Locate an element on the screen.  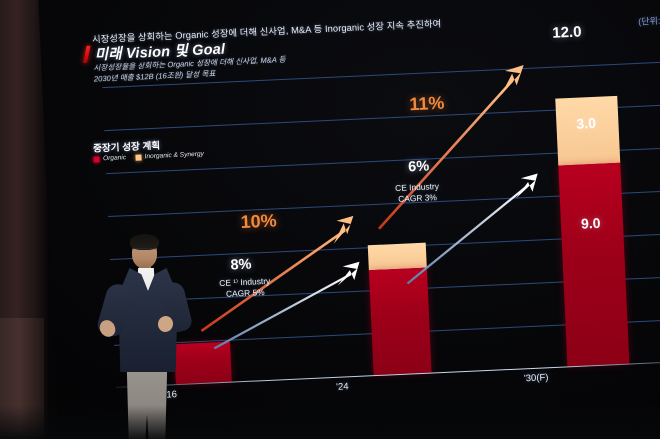
bar-2024 is located at coordinates (399, 309).